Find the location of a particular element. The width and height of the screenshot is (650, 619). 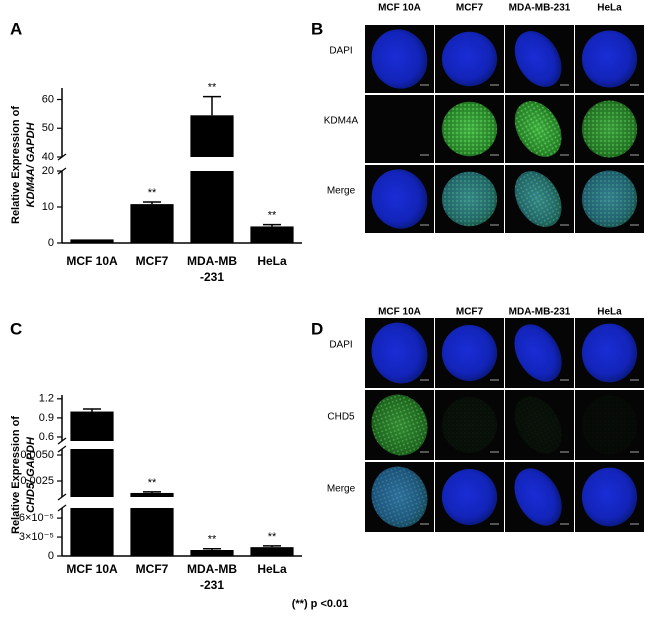

y-tick-label: 10 is located at coordinates (48, 207).